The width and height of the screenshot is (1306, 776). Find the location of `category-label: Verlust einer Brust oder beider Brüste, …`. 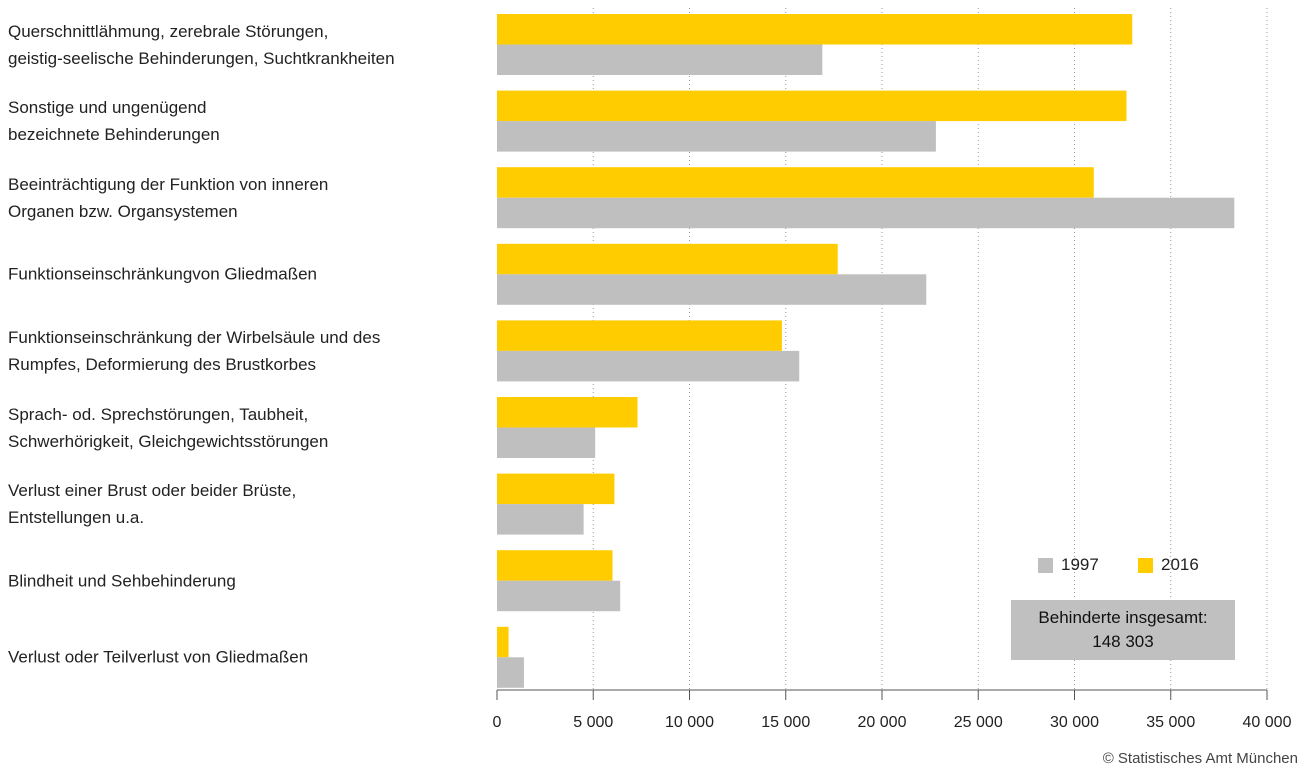

category-label: Verlust einer Brust oder beider Brüste, … is located at coordinates (152, 504).